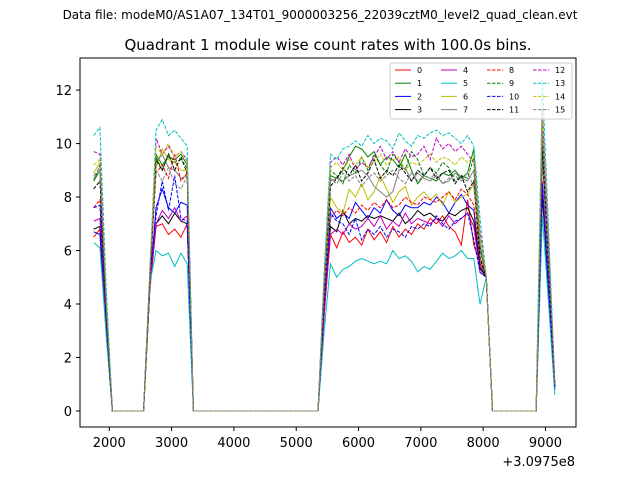 This screenshot has height=480, width=640. I want to click on x-tick-label: 2000, so click(109, 443).